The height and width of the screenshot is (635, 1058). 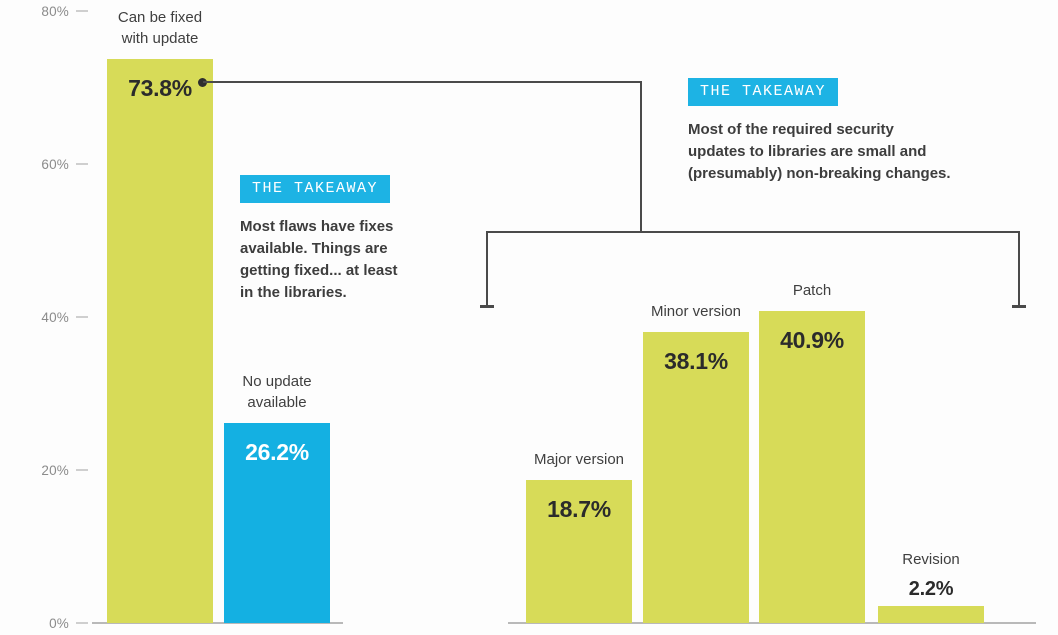 I want to click on bar-patch: Patch 40.9%, so click(x=812, y=452).